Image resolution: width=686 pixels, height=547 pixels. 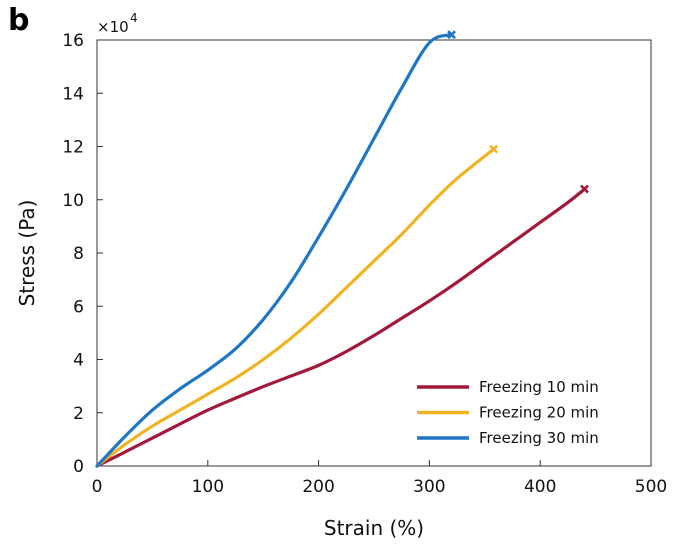 I want to click on y-multiplier-exponent: 4, so click(x=134, y=18).